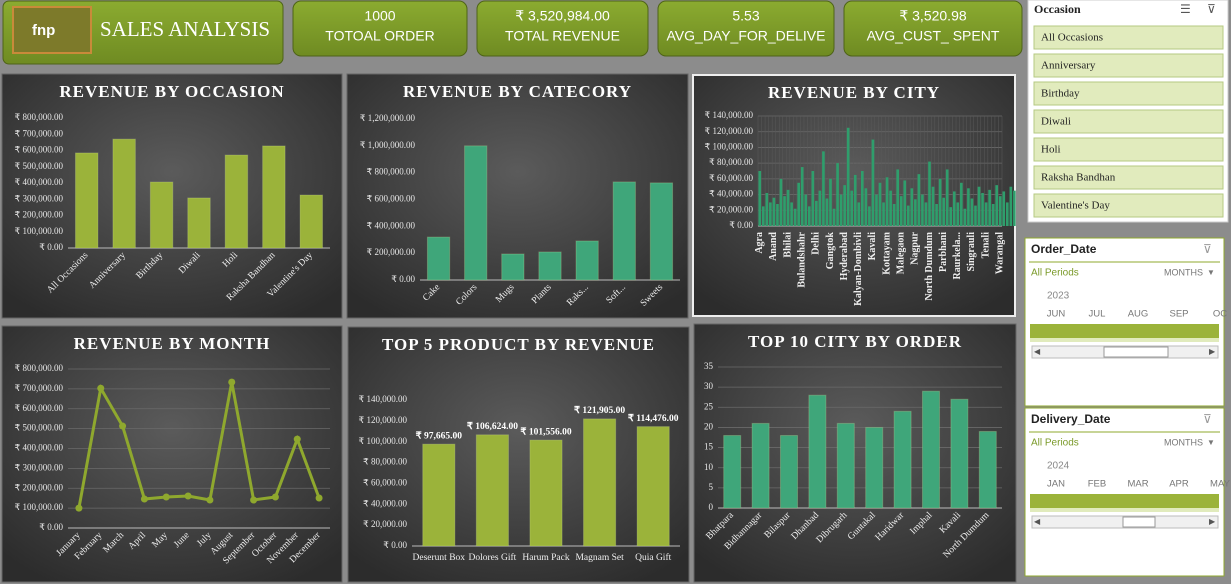 The height and width of the screenshot is (584, 1231). I want to click on y-tick-label: ₹ 700,000.00, so click(39, 388).